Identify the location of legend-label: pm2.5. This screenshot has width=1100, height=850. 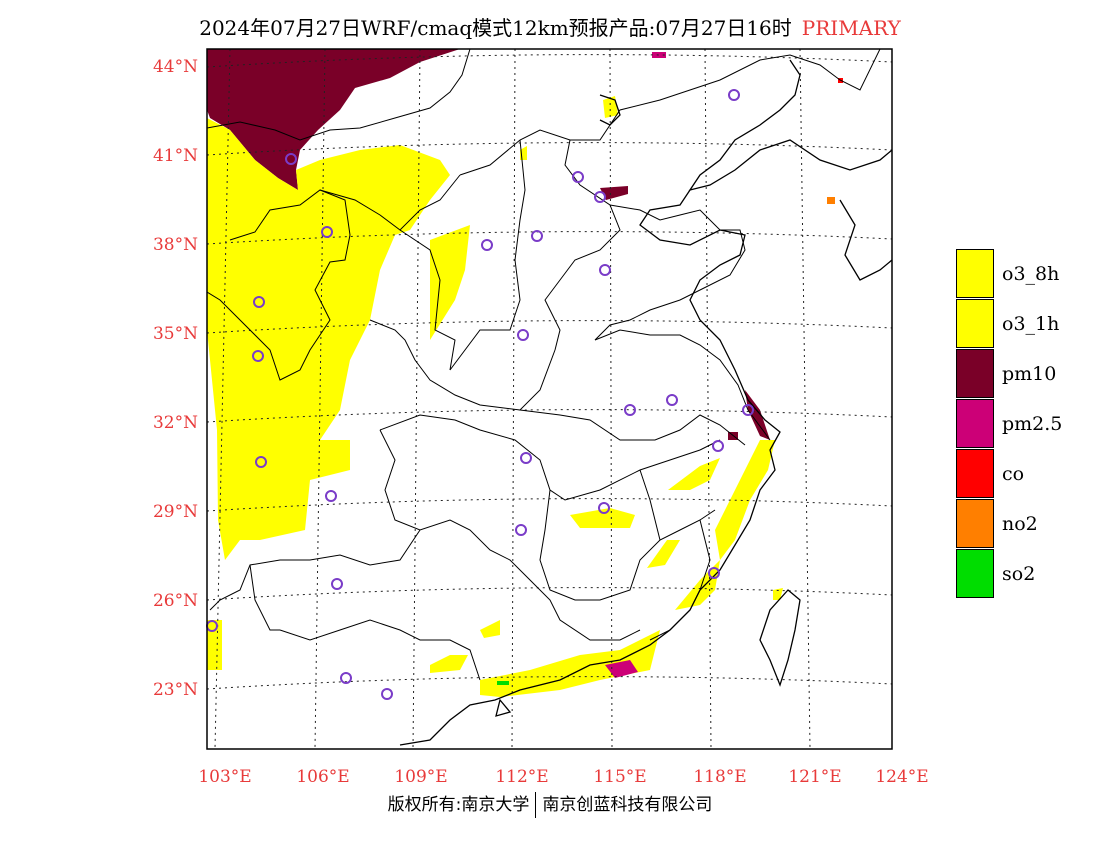
(1032, 424).